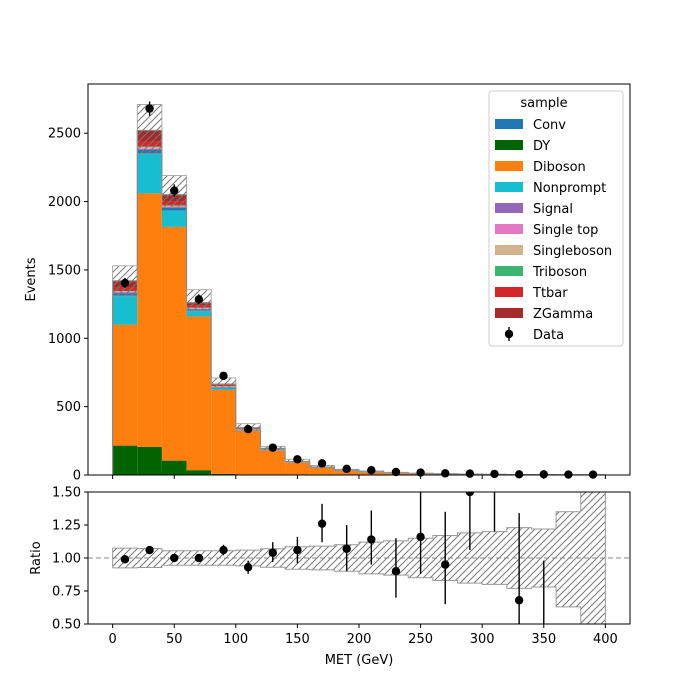 The image size is (700, 700). What do you see at coordinates (31, 279) in the screenshot?
I see `y-axis-label: Events` at bounding box center [31, 279].